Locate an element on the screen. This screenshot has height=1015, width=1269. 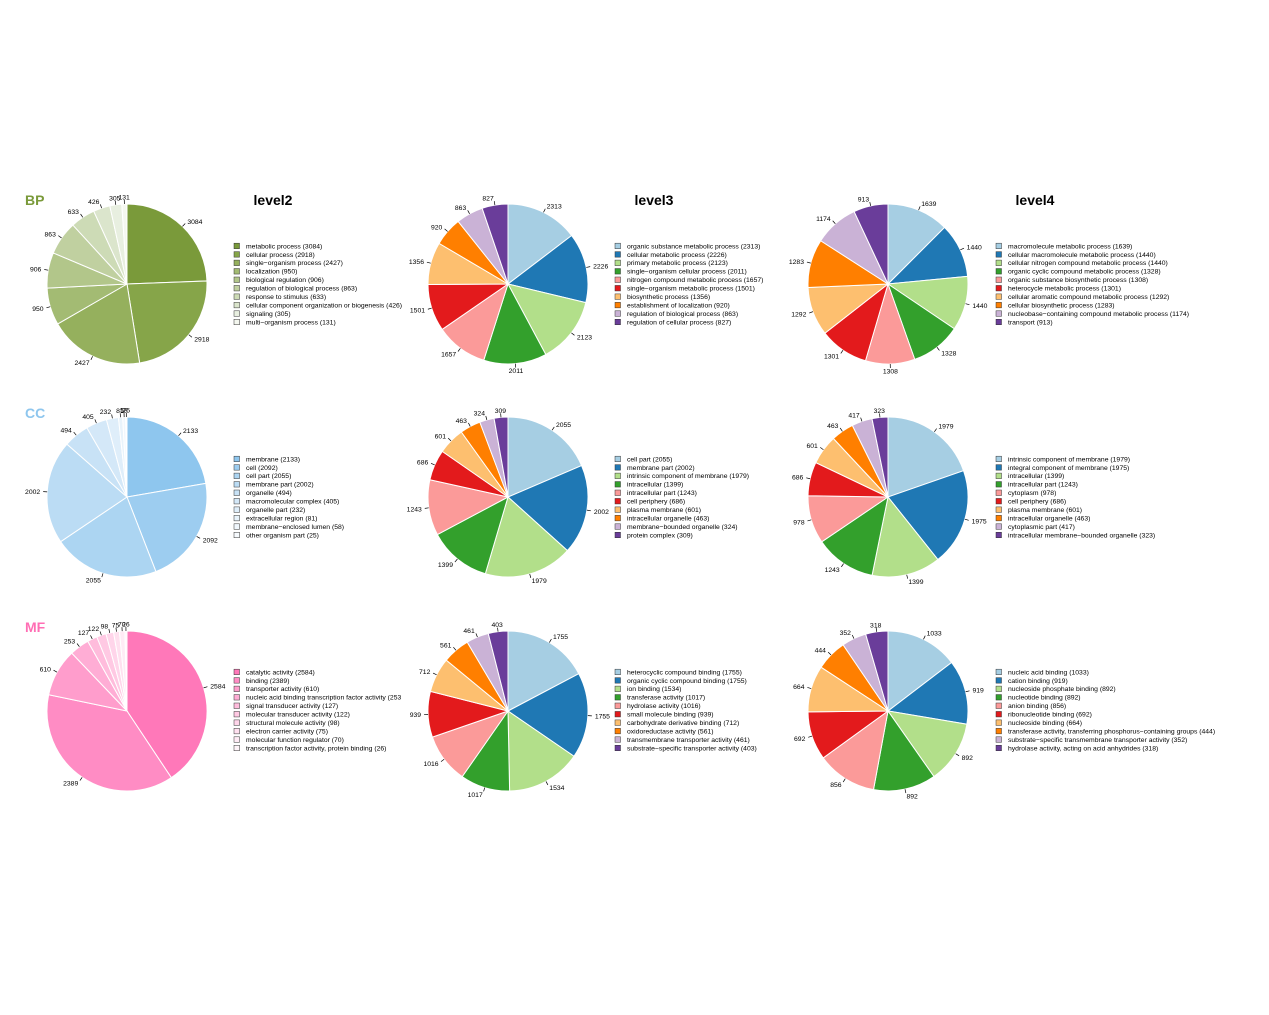
row-label-cc: CC is located at coordinates (35, 413).